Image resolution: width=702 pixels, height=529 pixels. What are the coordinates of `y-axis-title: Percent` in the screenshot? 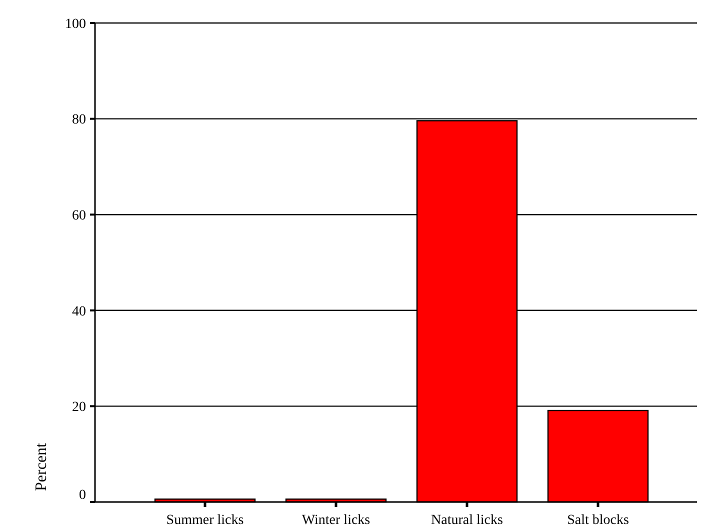 It's located at (41, 466).